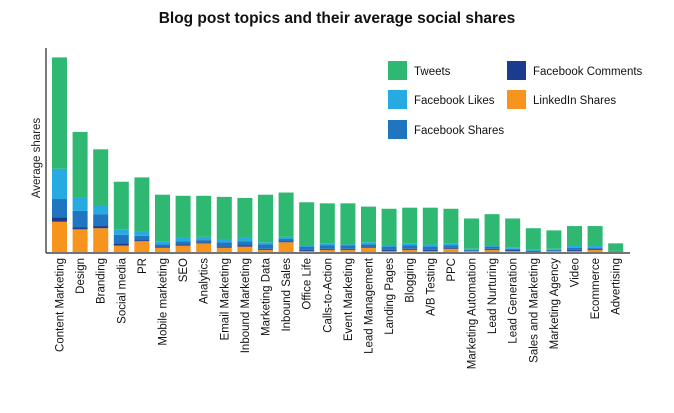 The image size is (674, 413). I want to click on bar-mobile-marketing-tweets, so click(162, 218).